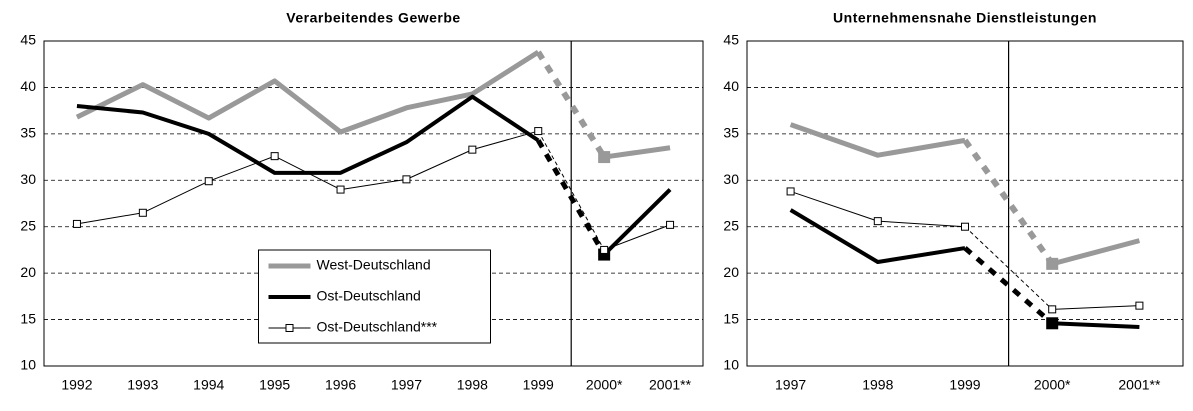  What do you see at coordinates (289, 328) in the screenshot?
I see `legend-marker` at bounding box center [289, 328].